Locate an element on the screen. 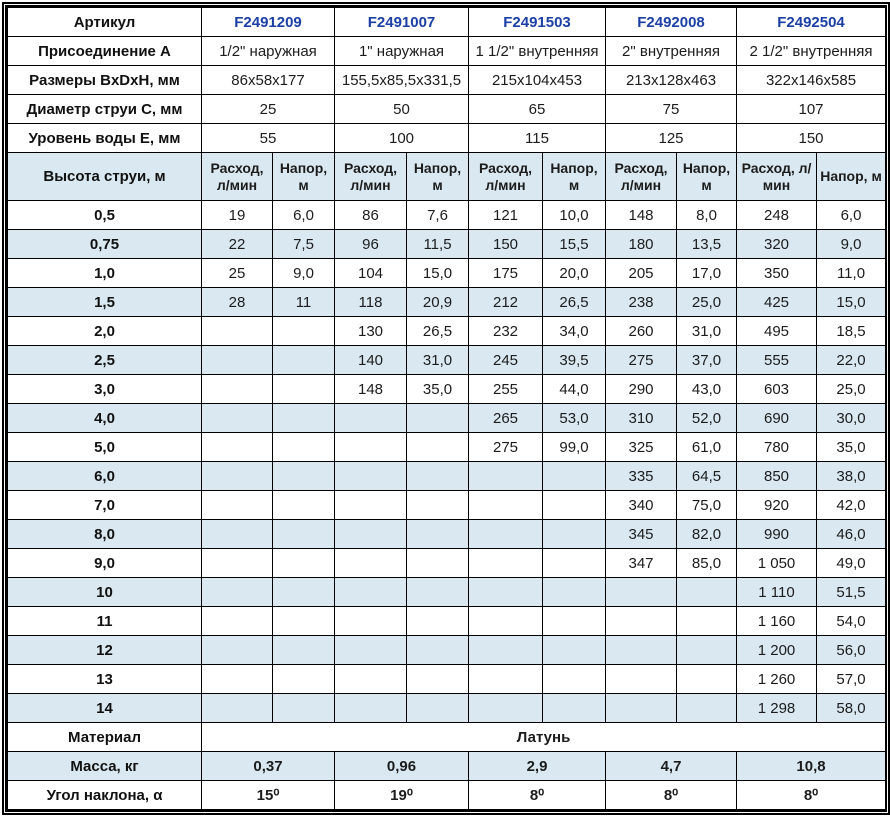 This screenshot has height=819, width=890. spec-row: 0,75 22 7,5 96 11,5 150 15,5 180 13,5 320 9,0 is located at coordinates (446, 244).